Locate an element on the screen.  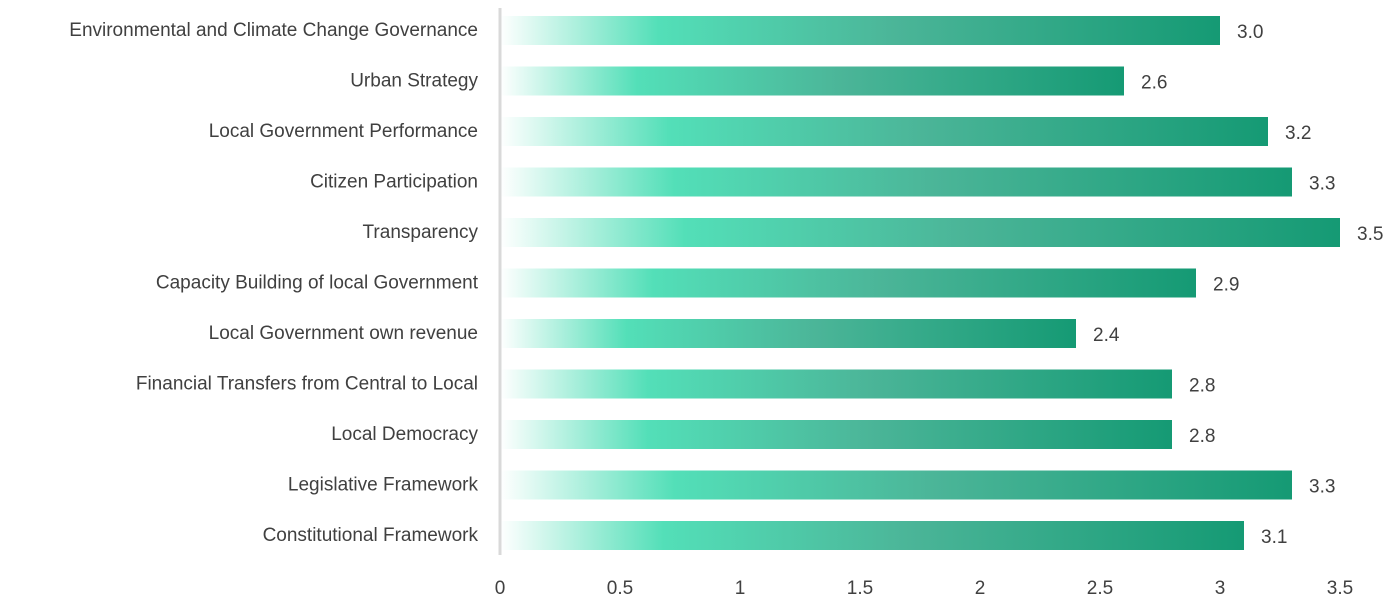
data-label: 3.0 is located at coordinates (1250, 32).